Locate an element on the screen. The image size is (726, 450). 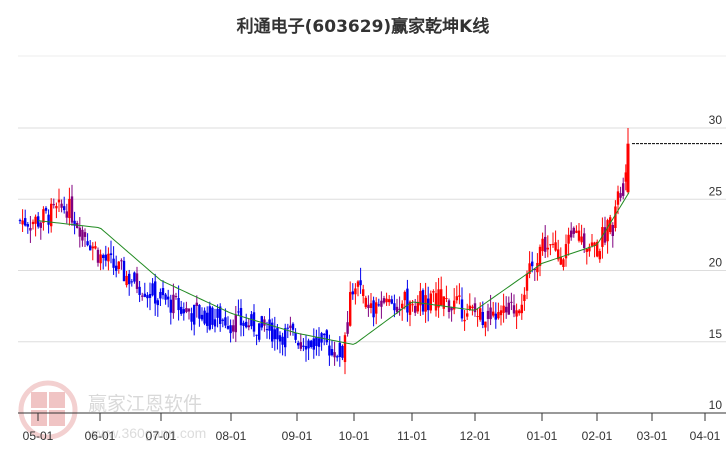
x-tick-label: 06-01 is located at coordinates (100, 436).